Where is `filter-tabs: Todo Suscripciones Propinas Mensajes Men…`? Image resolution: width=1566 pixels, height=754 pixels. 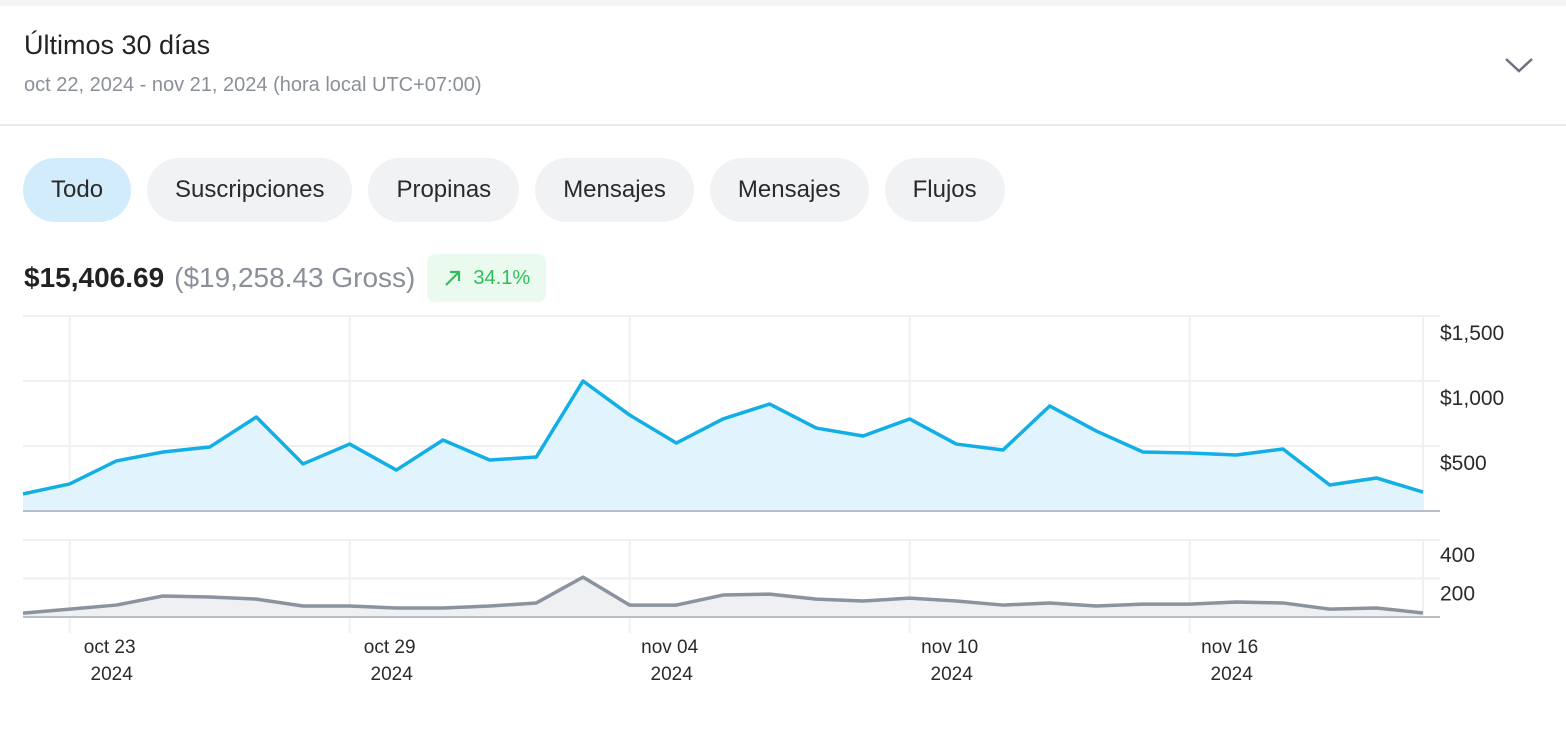
filter-tabs: Todo Suscripciones Propinas Mensajes Men… is located at coordinates (514, 190).